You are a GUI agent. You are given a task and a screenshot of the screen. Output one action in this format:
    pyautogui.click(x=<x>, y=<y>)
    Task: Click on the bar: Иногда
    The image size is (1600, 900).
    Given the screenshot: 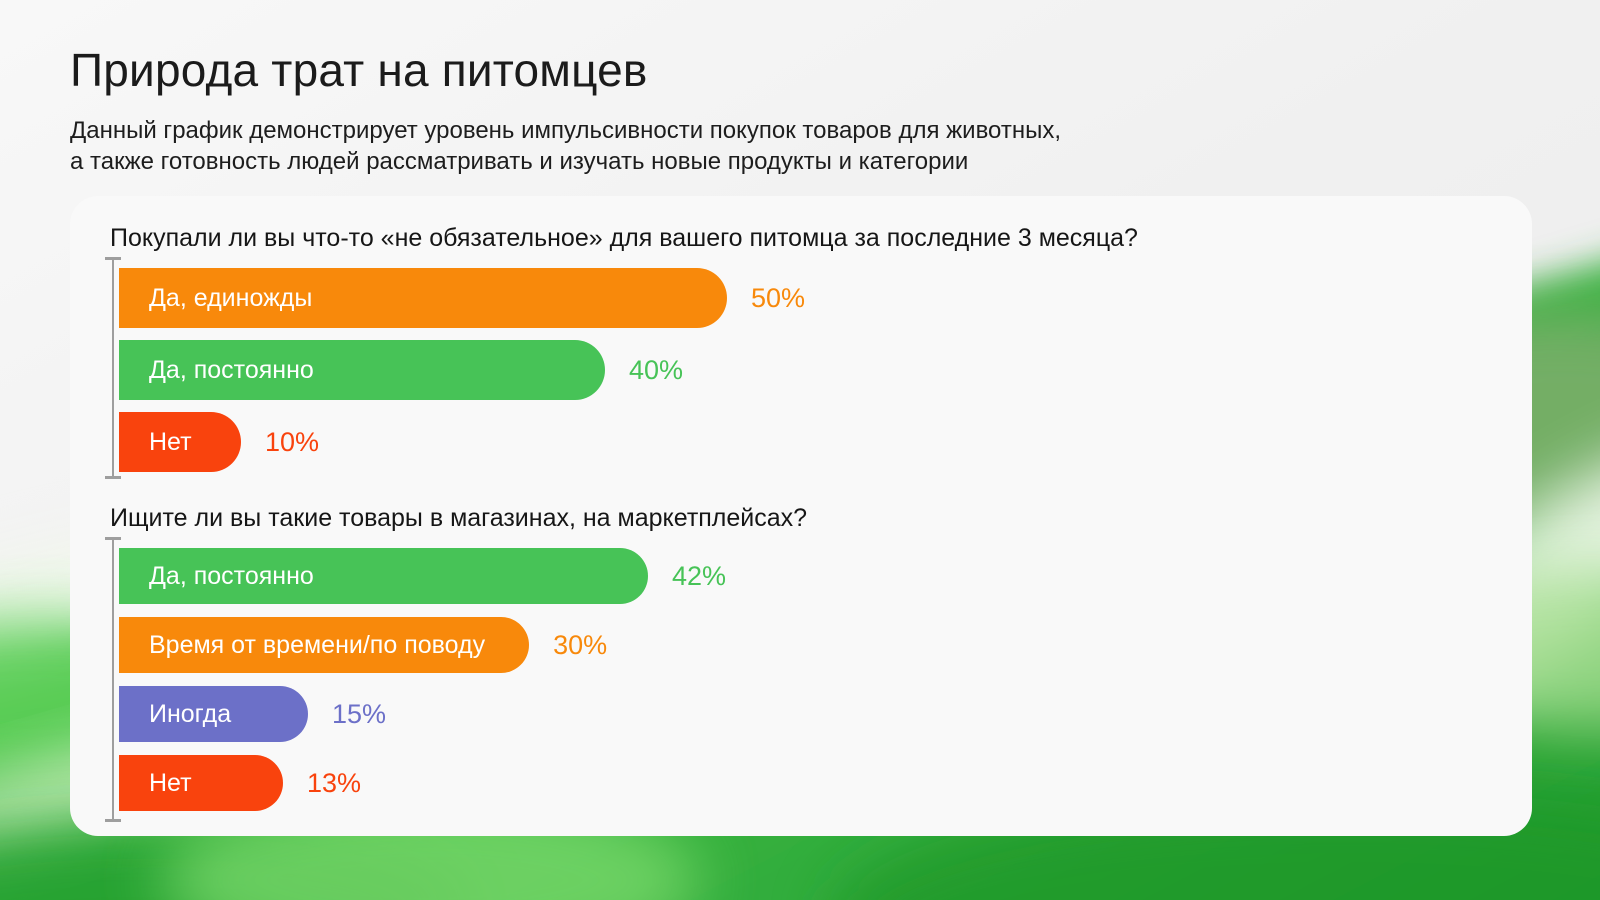 What is the action you would take?
    pyautogui.click(x=213, y=714)
    